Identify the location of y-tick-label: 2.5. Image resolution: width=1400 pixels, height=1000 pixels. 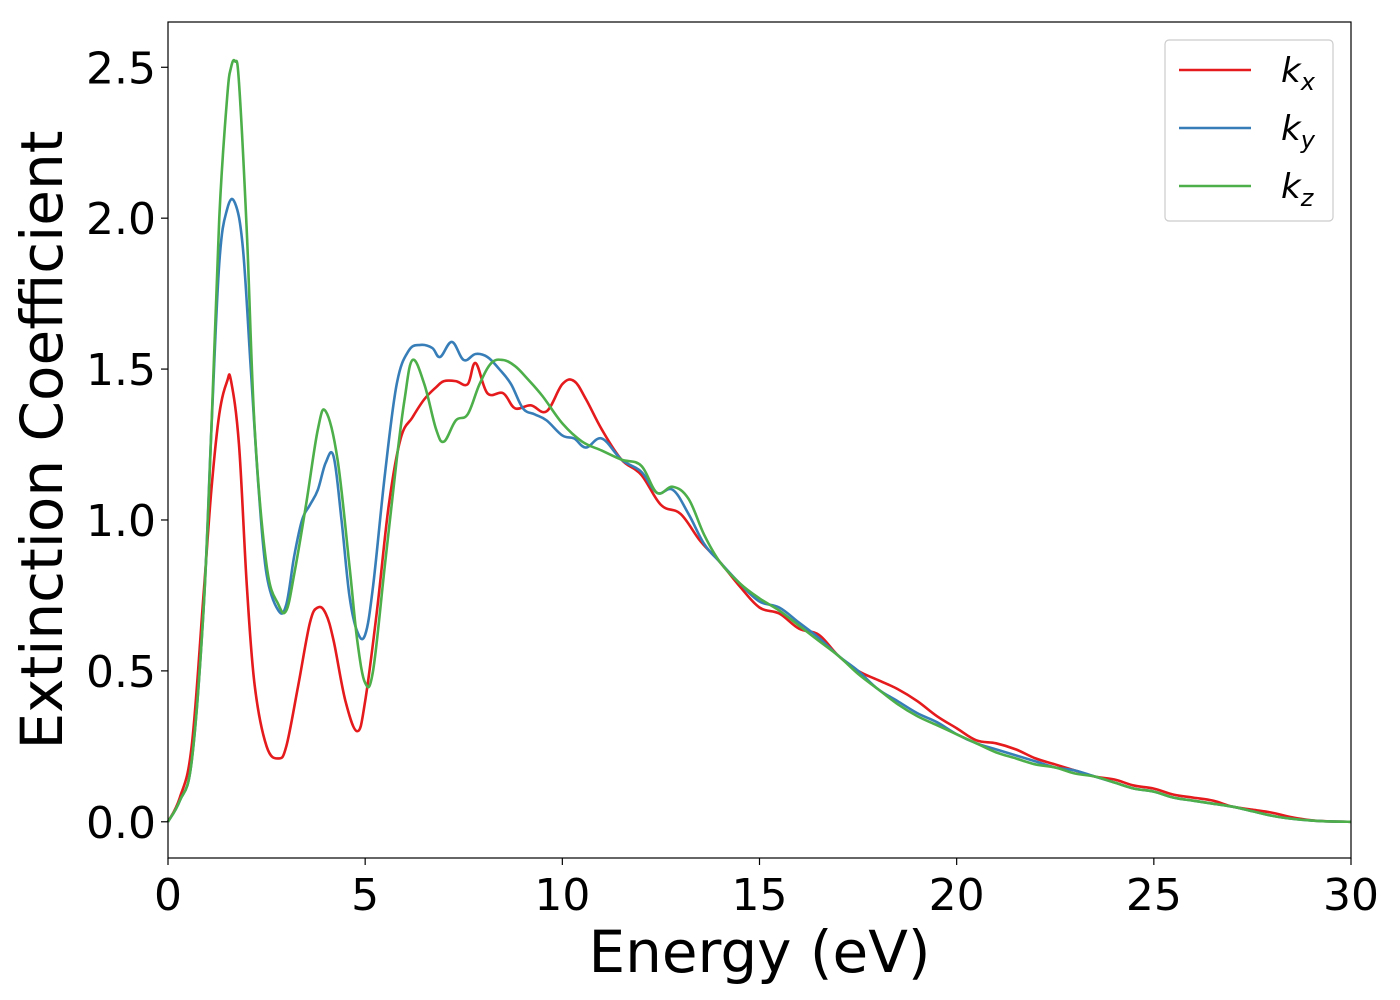
(121, 68).